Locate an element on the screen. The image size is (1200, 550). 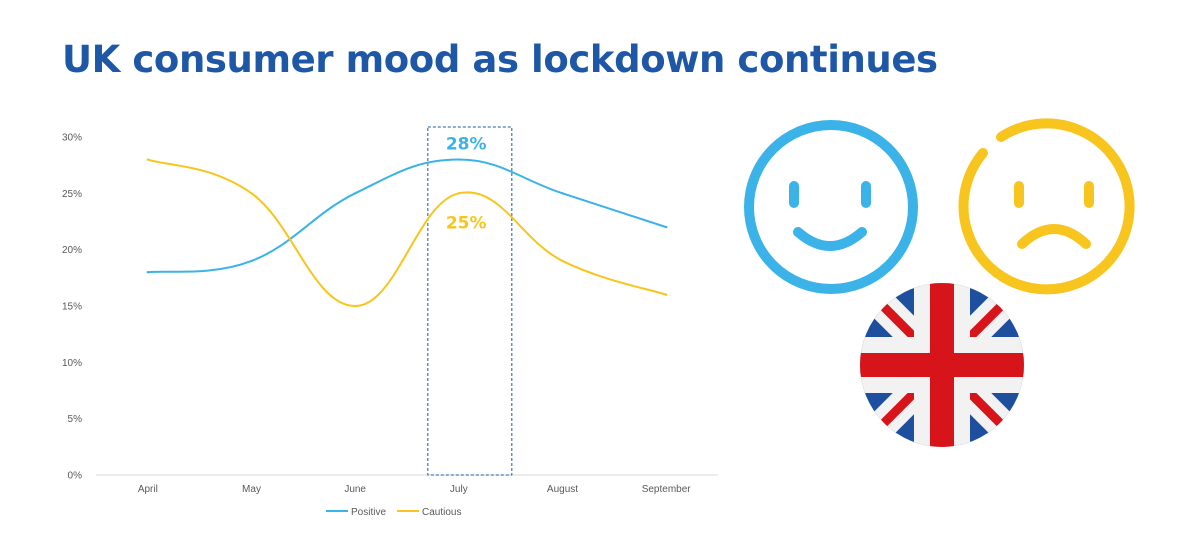
callout-positive: 28% is located at coordinates (466, 145).